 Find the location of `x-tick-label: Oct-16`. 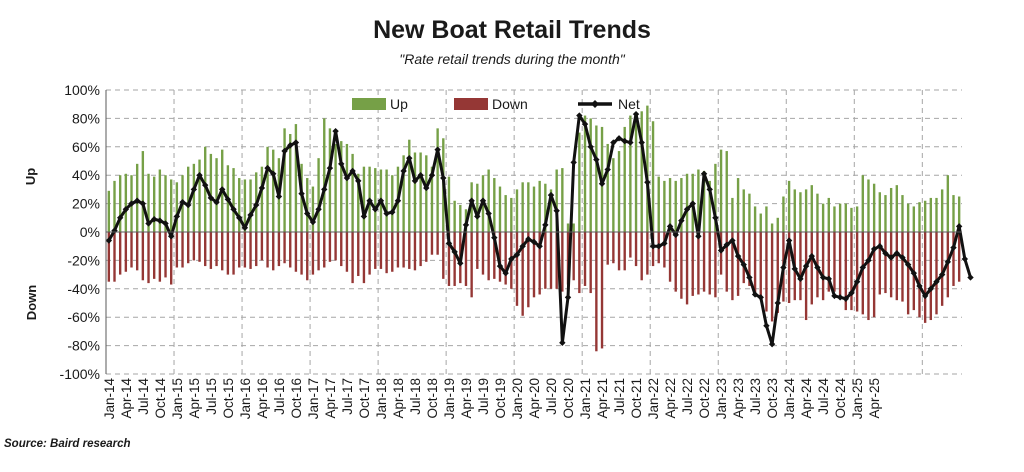

x-tick-label: Oct-16 is located at coordinates (296, 398).